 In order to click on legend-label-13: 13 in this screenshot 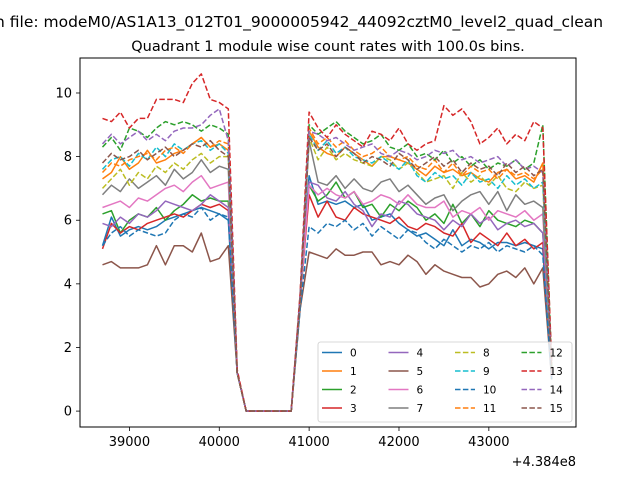, I will do `click(556, 372)`.